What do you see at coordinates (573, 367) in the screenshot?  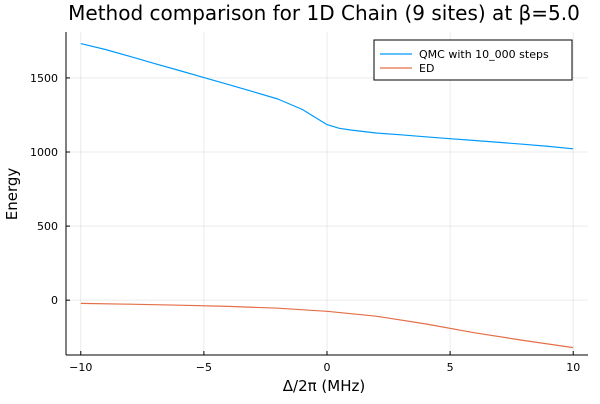 I see `x-tick-label: 10` at bounding box center [573, 367].